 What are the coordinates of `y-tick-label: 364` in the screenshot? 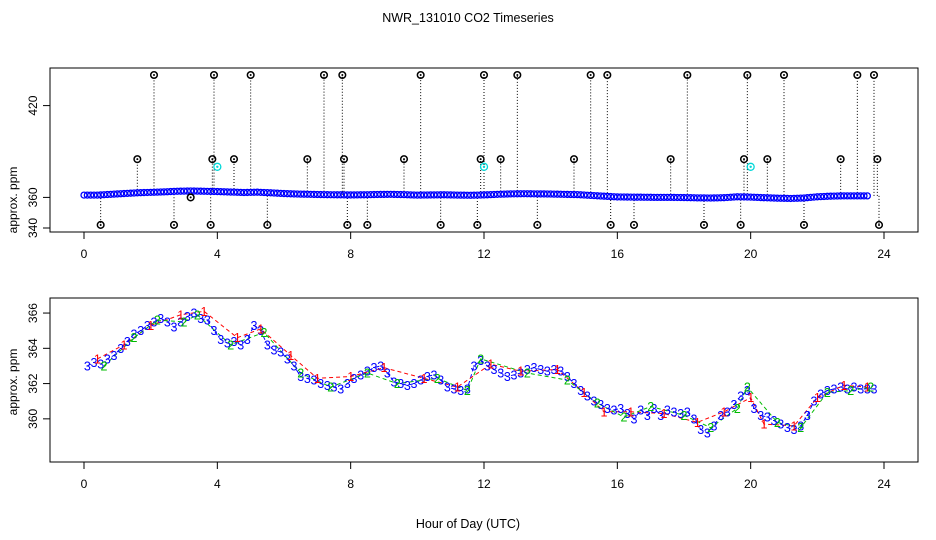 It's located at (33, 348).